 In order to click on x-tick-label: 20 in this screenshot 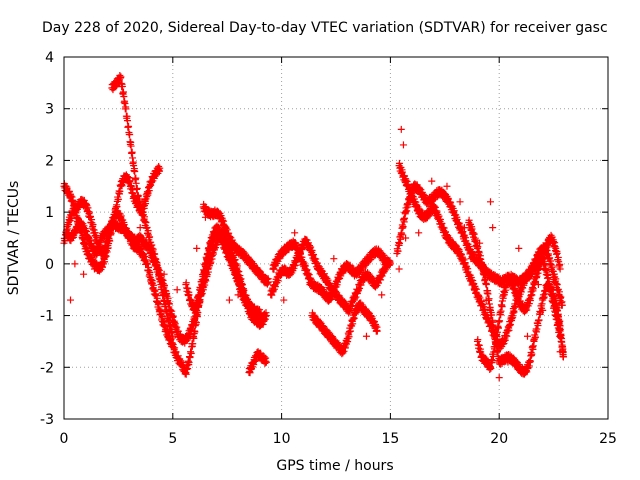, I will do `click(499, 439)`.